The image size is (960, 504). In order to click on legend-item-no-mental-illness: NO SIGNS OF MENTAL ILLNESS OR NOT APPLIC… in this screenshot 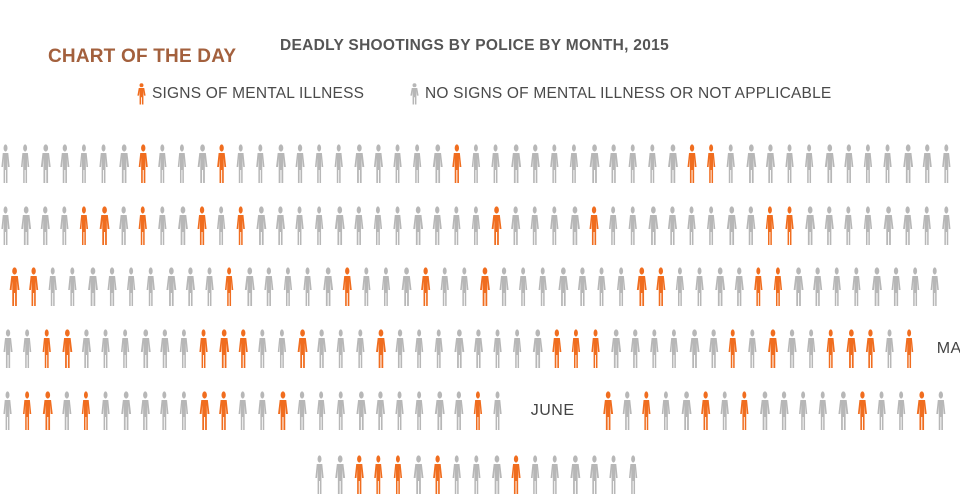, I will do `click(620, 94)`.